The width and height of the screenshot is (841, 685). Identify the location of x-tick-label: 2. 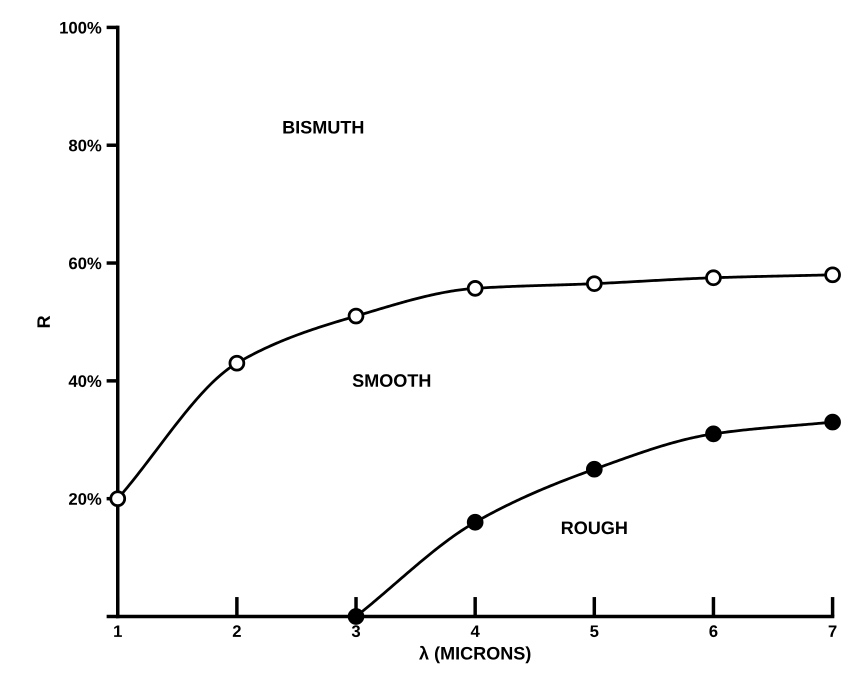
(236, 631).